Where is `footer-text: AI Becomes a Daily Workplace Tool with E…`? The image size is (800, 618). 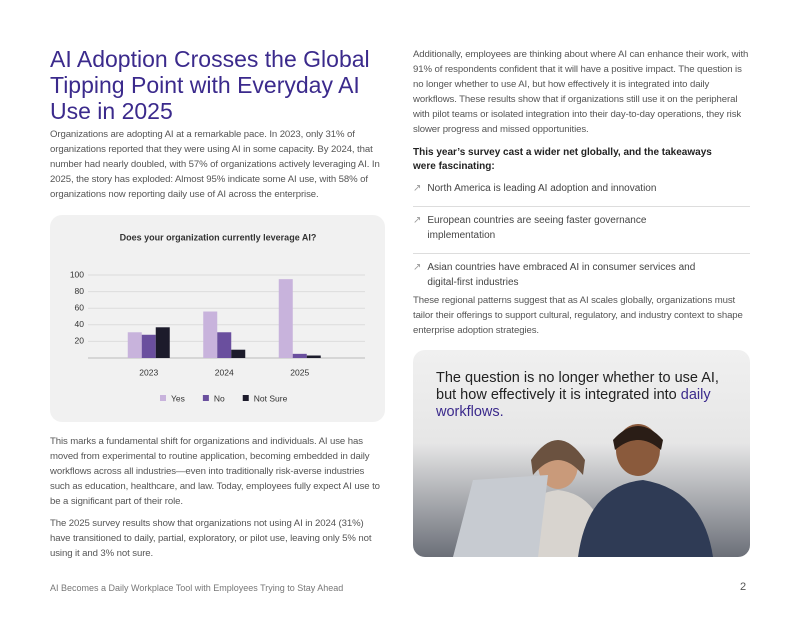
footer-text: AI Becomes a Daily Workplace Tool with E… is located at coordinates (197, 588).